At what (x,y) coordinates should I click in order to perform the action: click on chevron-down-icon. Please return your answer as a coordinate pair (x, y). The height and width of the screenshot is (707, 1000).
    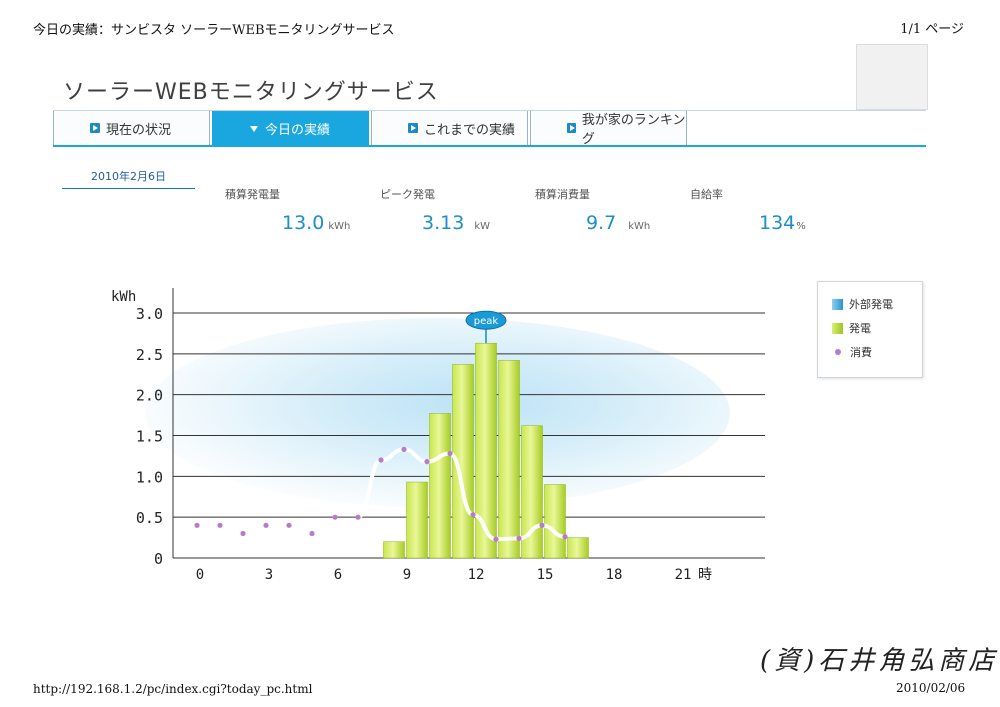
    Looking at the image, I should click on (254, 128).